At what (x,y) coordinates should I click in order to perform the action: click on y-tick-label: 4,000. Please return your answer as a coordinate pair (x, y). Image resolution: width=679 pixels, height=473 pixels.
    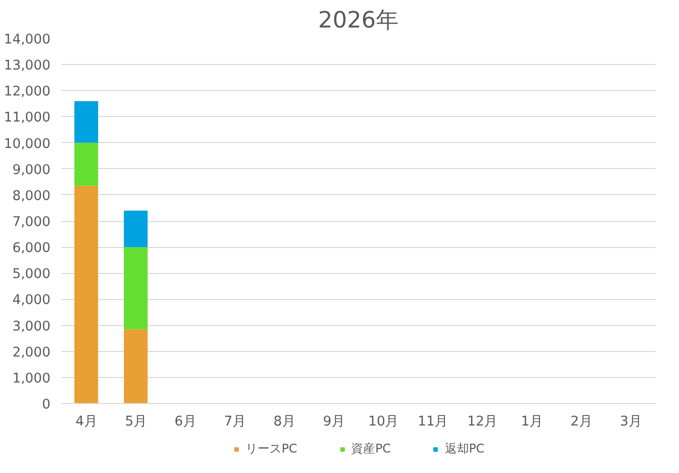
    Looking at the image, I should click on (31, 300).